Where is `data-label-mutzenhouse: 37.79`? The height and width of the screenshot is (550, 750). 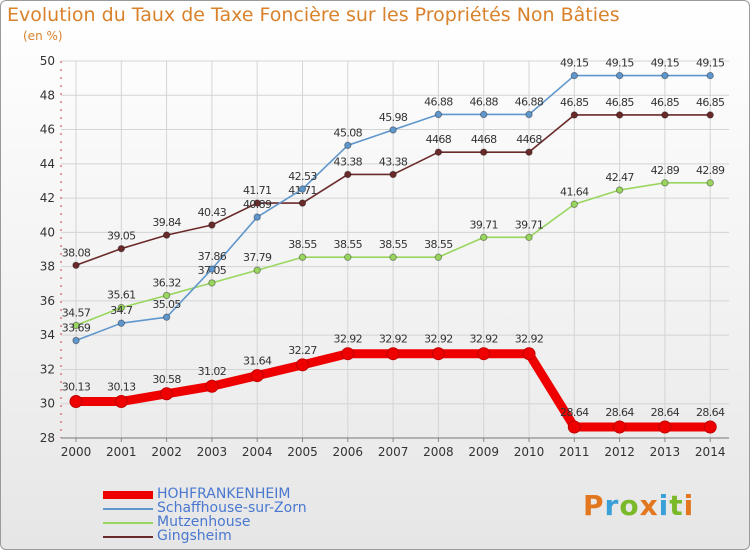 data-label-mutzenhouse: 37.79 is located at coordinates (257, 257).